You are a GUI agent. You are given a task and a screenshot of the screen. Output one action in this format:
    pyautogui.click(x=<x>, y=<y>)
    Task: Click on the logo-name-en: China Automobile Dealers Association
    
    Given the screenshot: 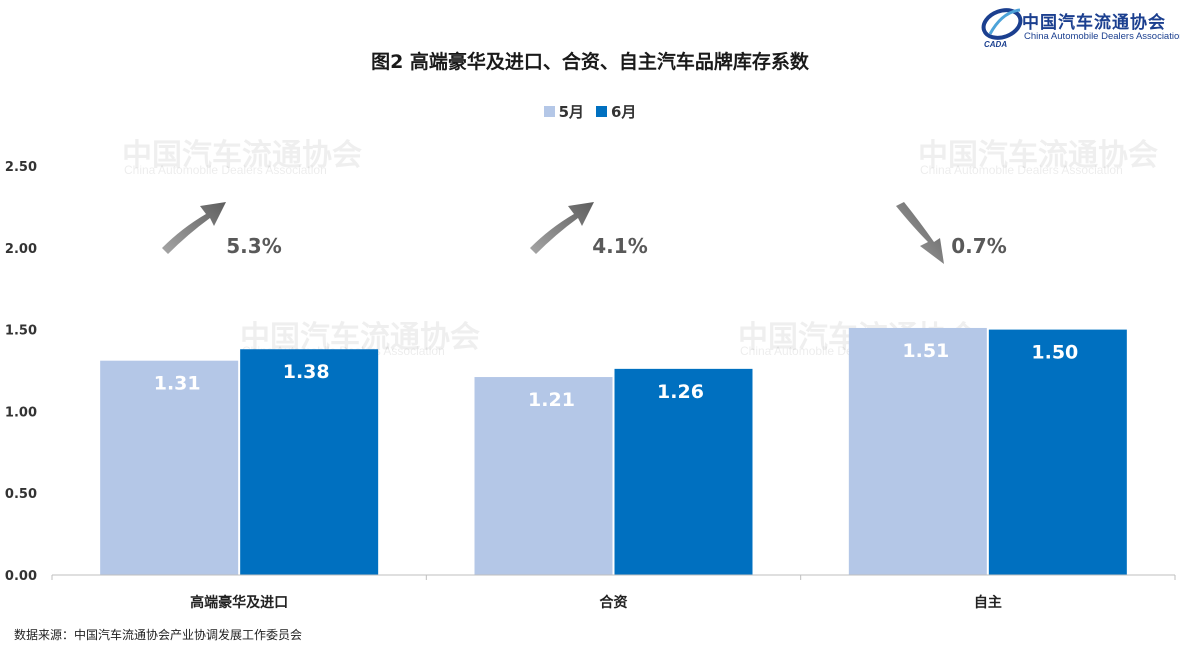 What is the action you would take?
    pyautogui.click(x=1102, y=36)
    